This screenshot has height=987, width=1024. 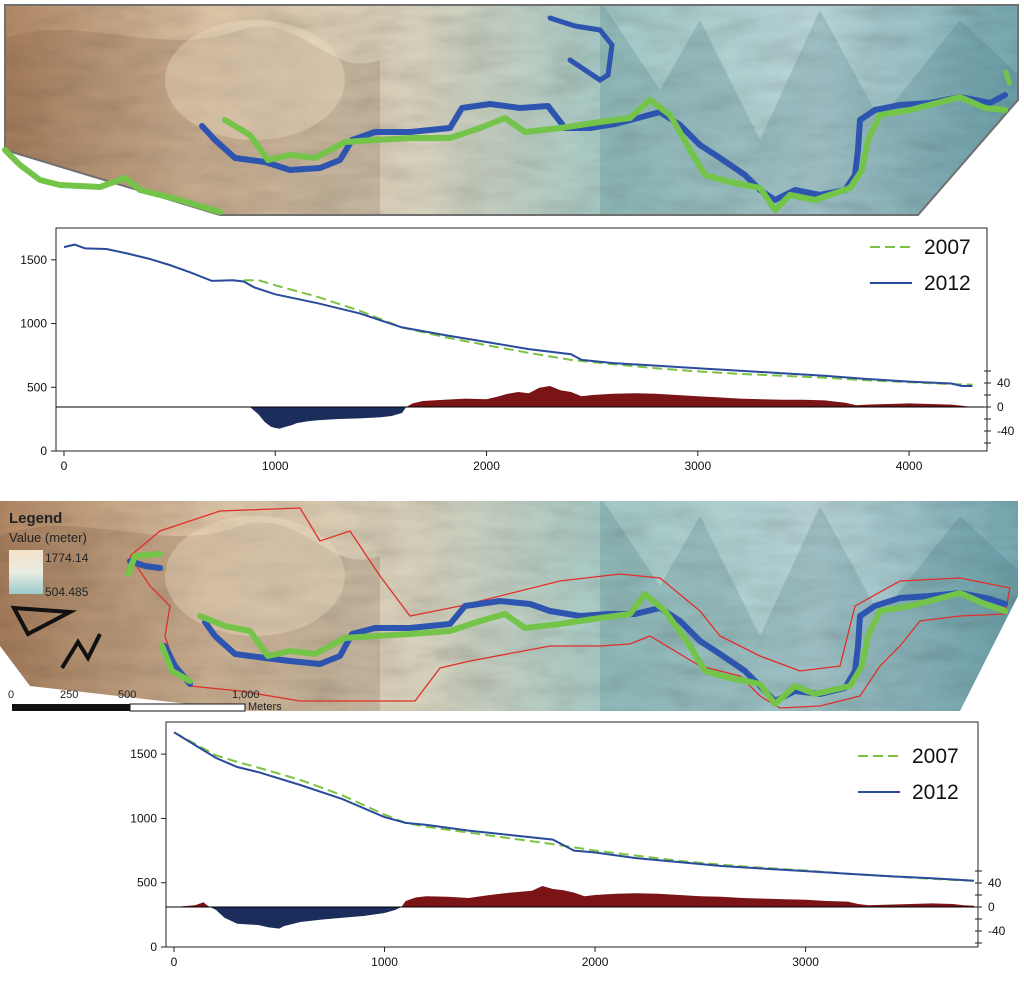 I want to click on scale-tick-1000: 1,000, so click(x=246, y=695).